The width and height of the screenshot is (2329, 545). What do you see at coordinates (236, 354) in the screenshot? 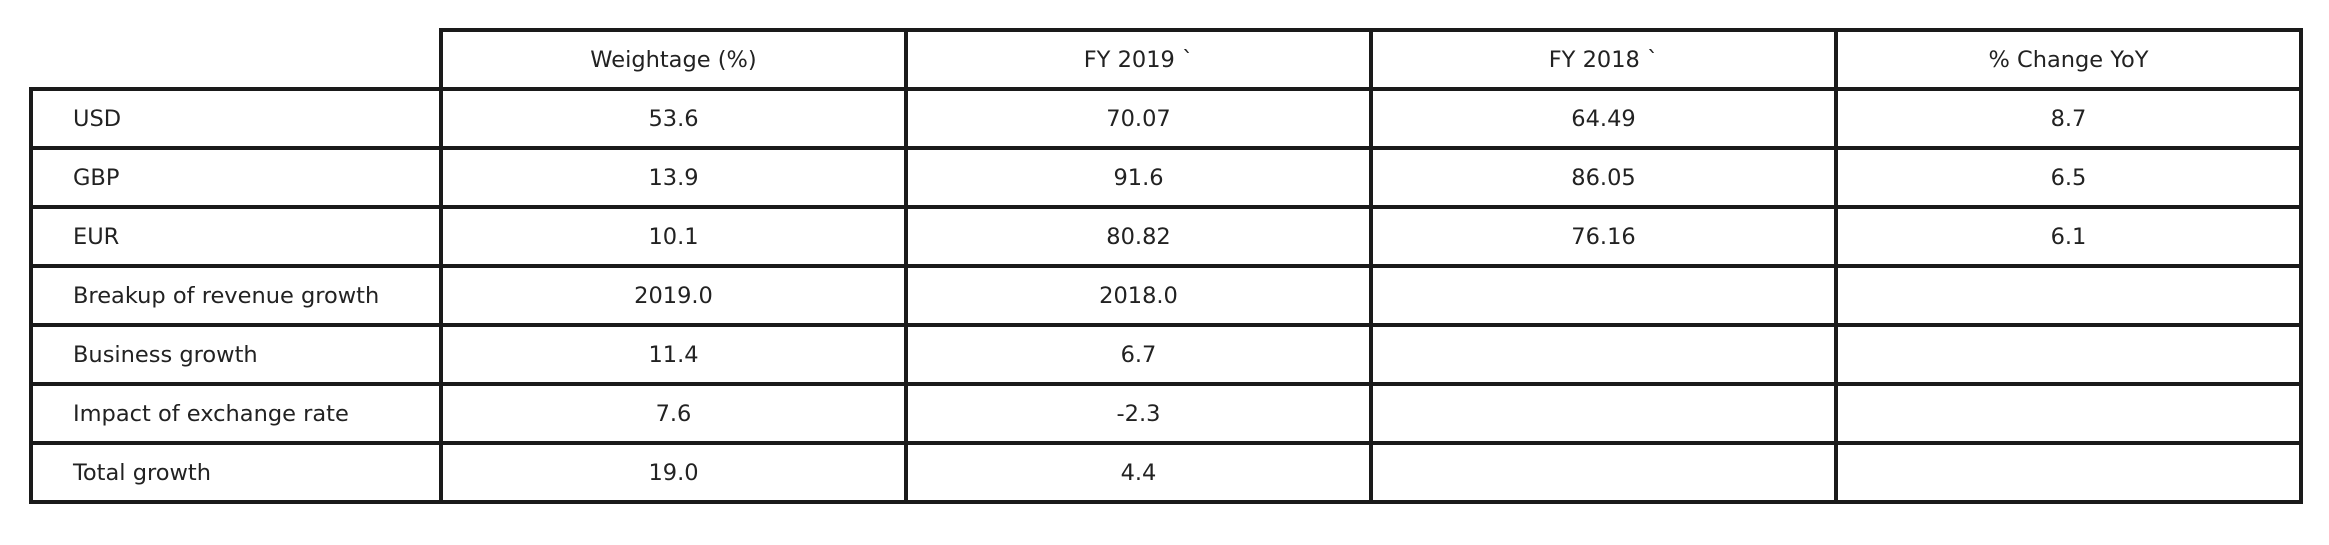
I see `row-label: Business growth` at bounding box center [236, 354].